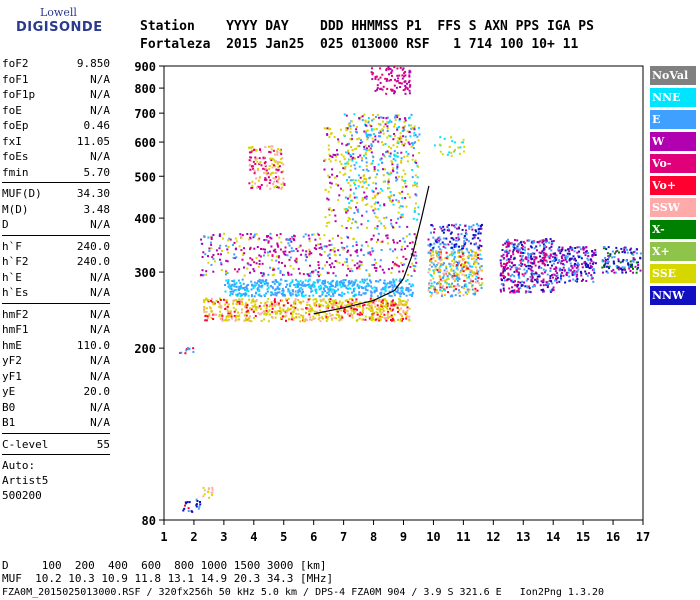 This screenshot has height=600, width=700. Describe the element at coordinates (553, 537) in the screenshot. I see `x-tick-label: 14` at that location.